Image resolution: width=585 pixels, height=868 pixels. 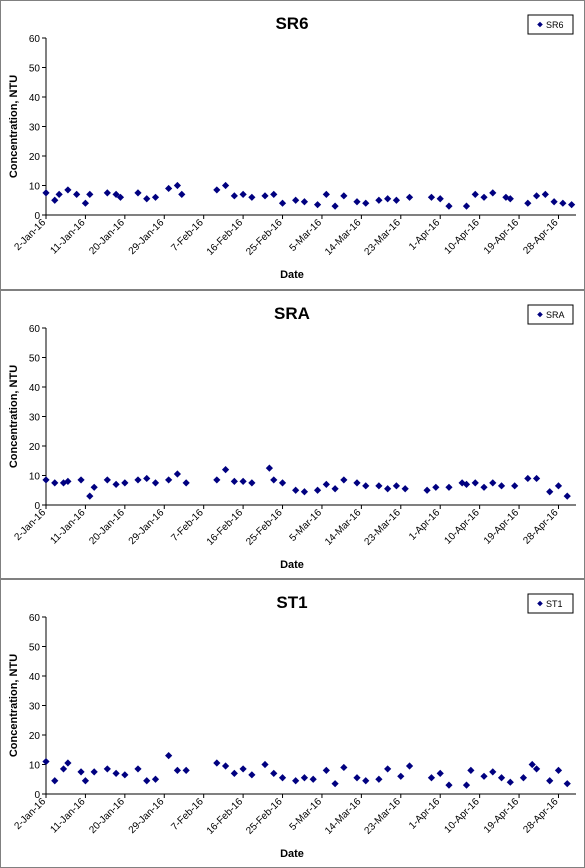 I want to click on chart-title-st1: ST1, so click(x=291, y=602).